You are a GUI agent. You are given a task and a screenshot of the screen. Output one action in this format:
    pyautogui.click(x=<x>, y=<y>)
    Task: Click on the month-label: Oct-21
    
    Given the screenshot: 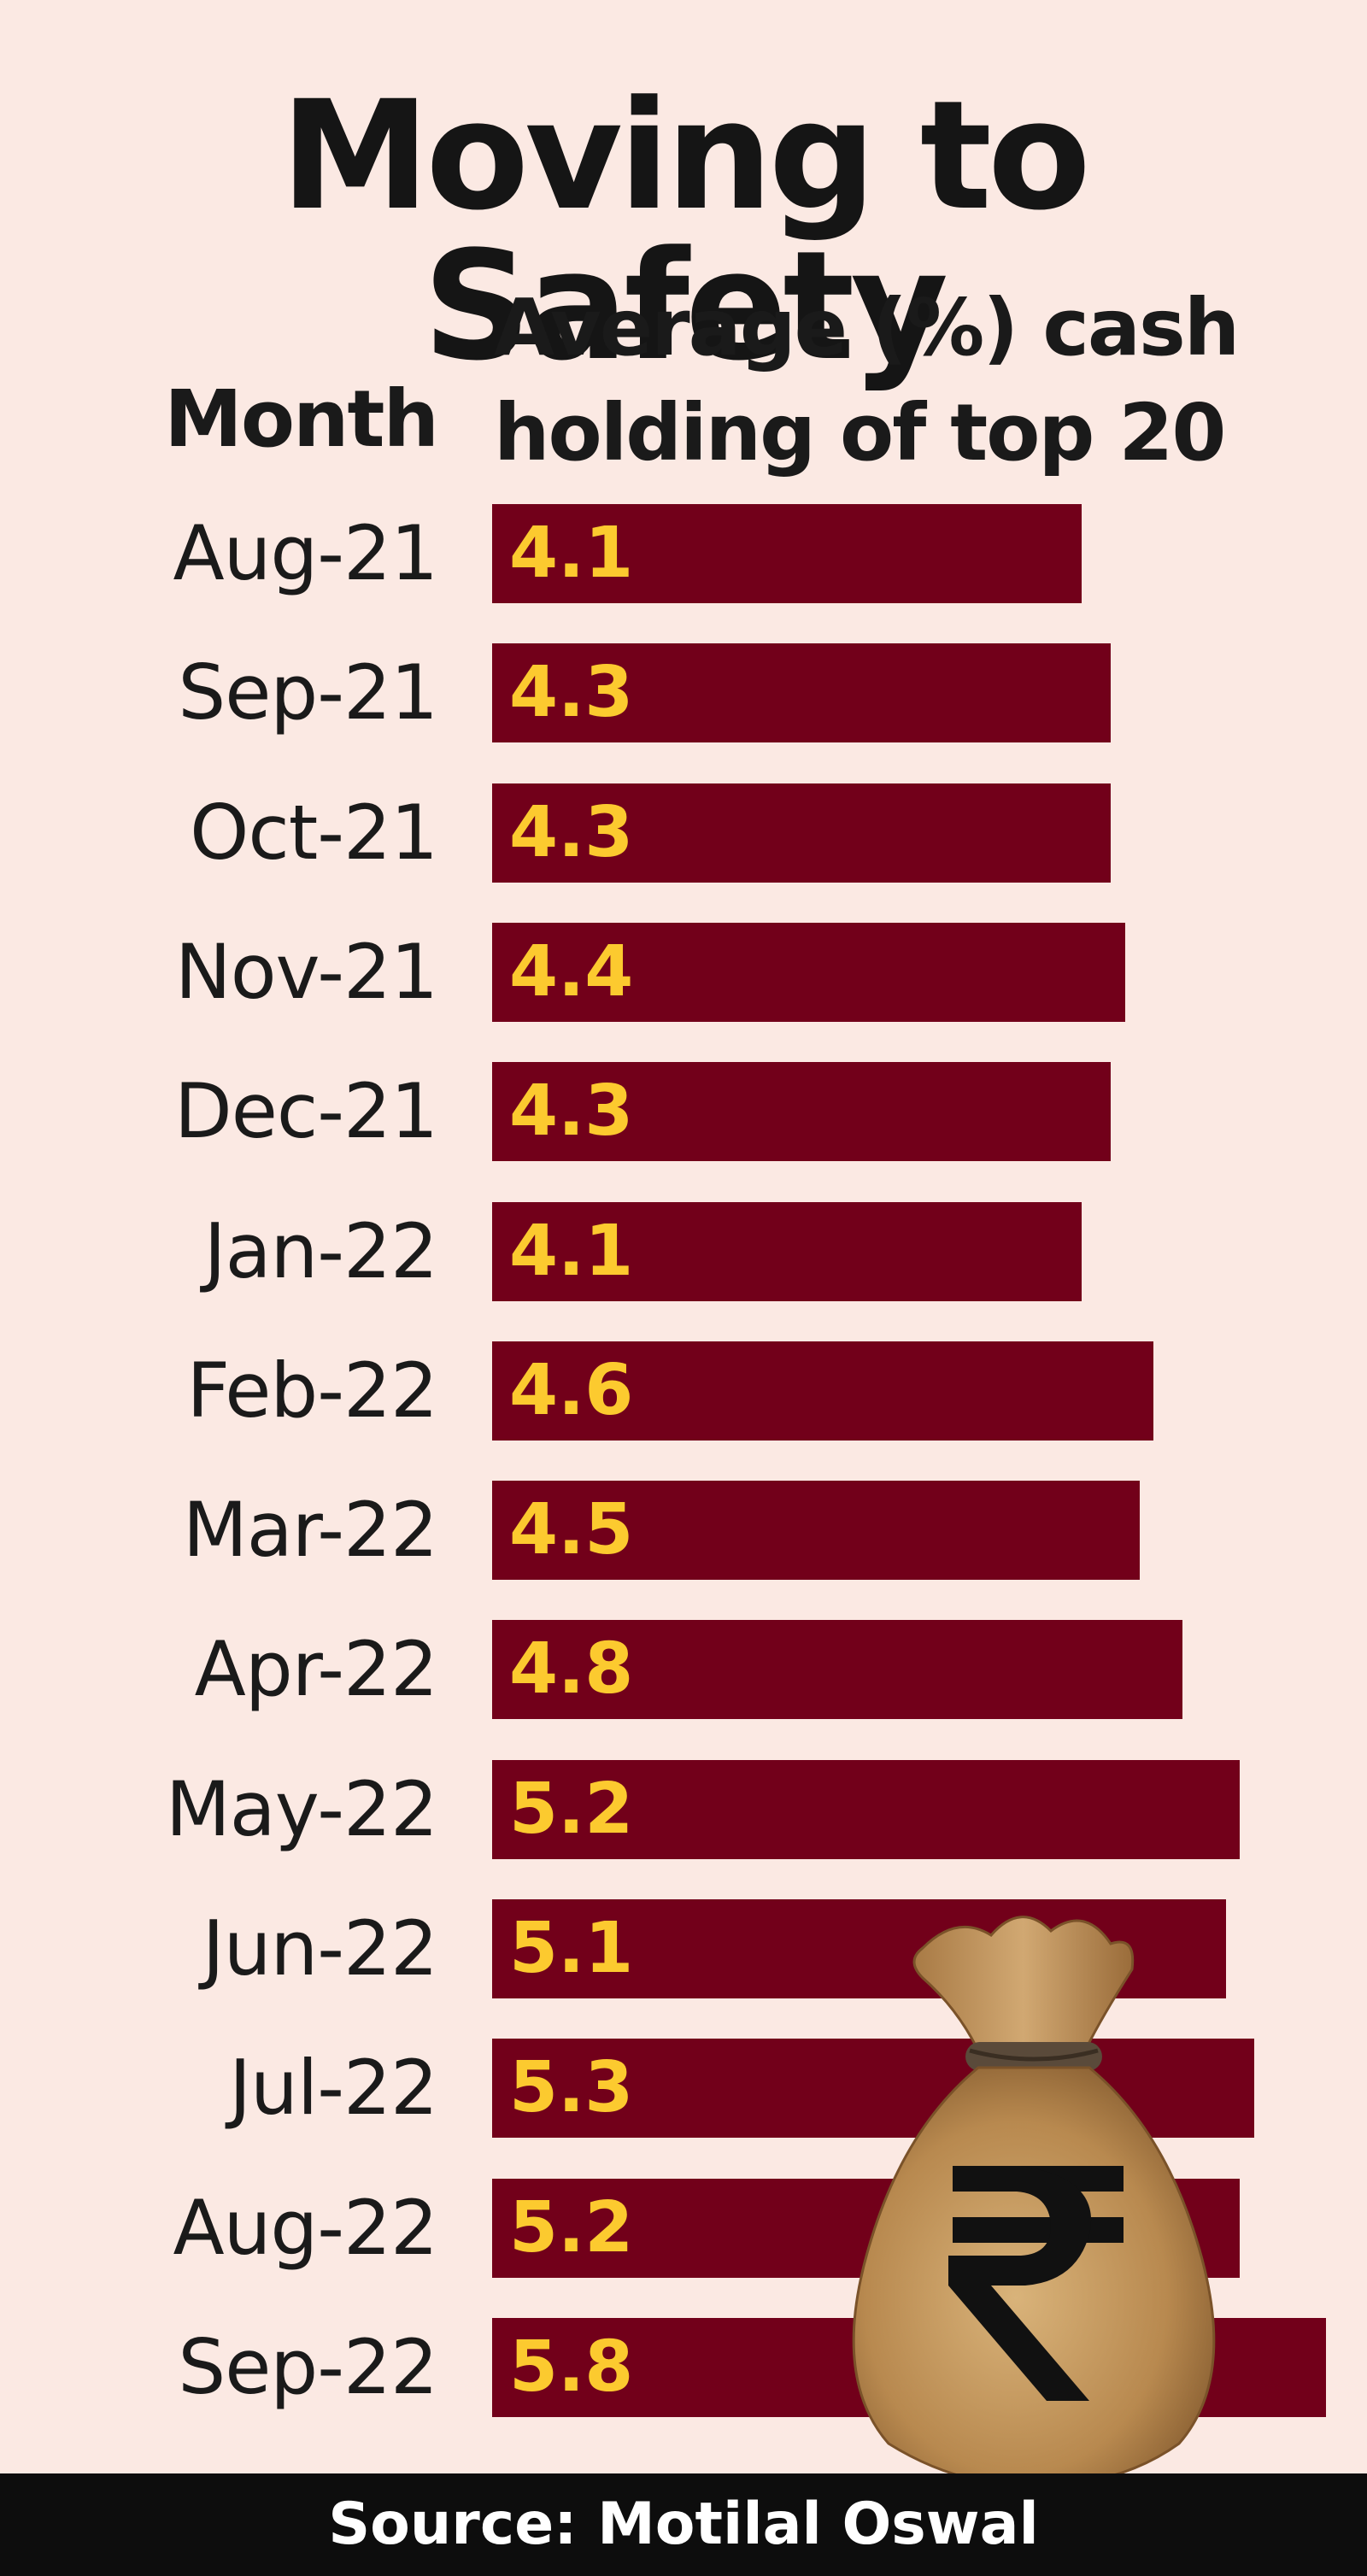 What is the action you would take?
    pyautogui.click(x=314, y=833)
    